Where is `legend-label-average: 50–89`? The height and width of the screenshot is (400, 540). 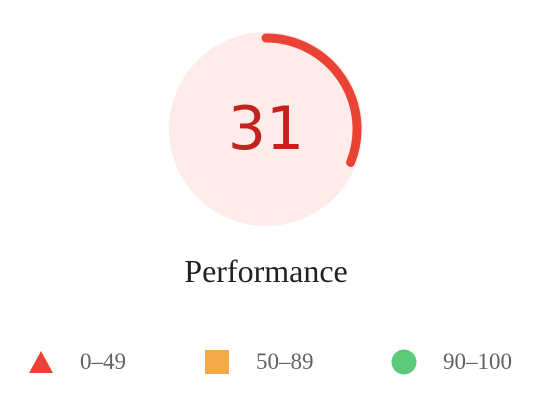
legend-label-average: 50–89 is located at coordinates (285, 361).